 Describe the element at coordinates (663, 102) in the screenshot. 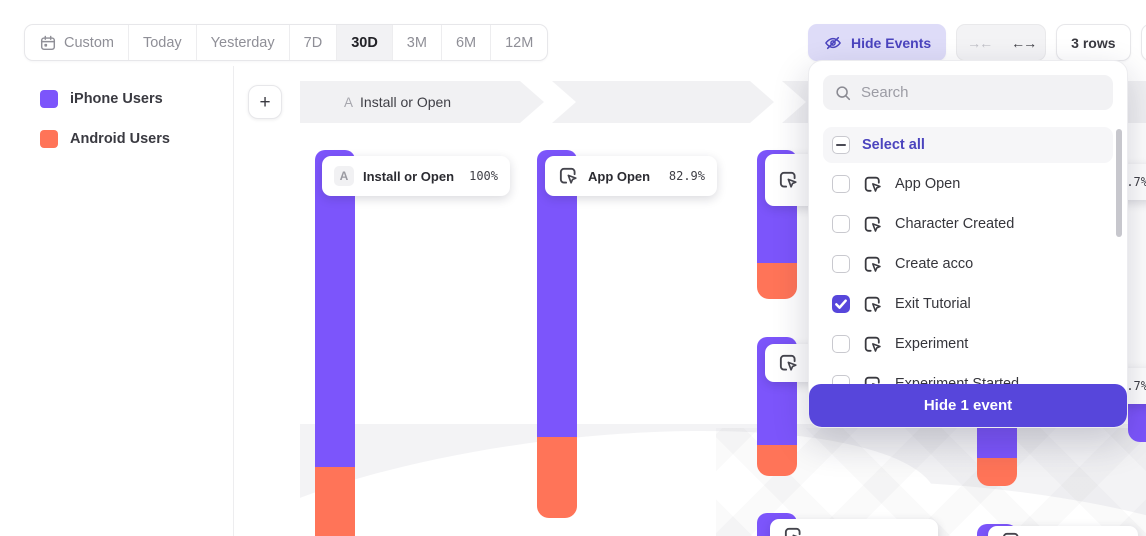

I see `funnel-band-segment` at that location.